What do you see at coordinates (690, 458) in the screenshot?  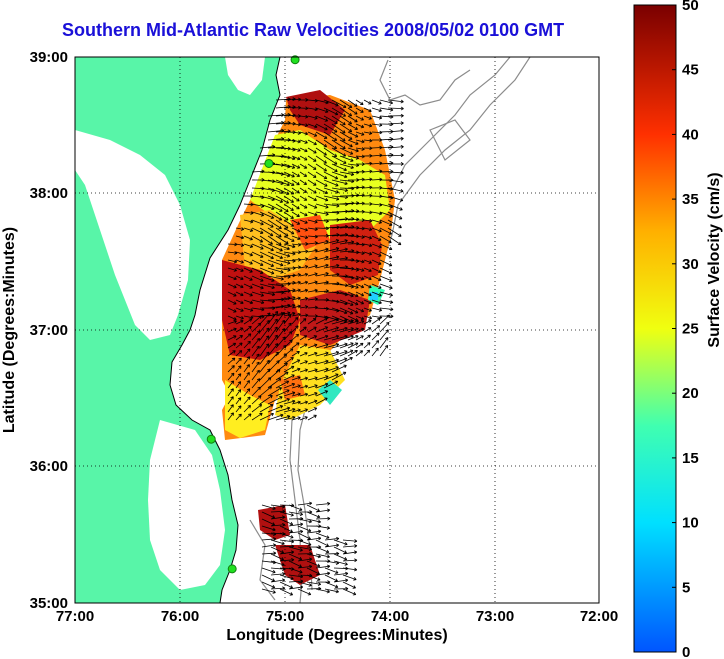 I see `colorbar-tick-label: 15` at bounding box center [690, 458].